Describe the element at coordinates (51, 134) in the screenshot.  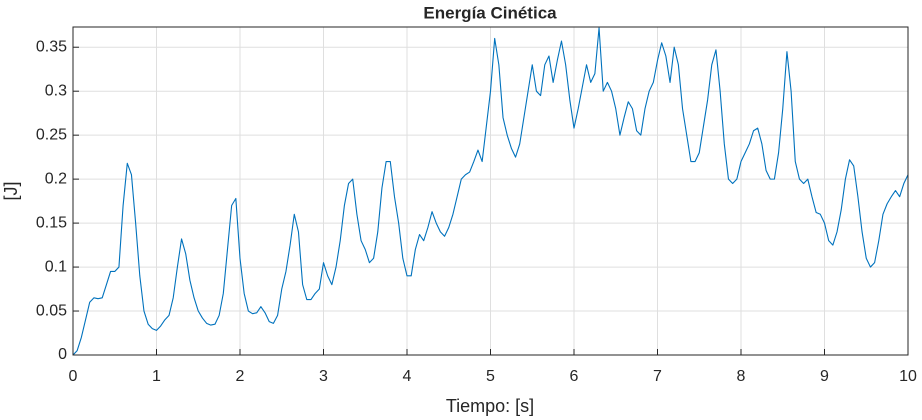
I see `y-tick-label: 0.25` at that location.